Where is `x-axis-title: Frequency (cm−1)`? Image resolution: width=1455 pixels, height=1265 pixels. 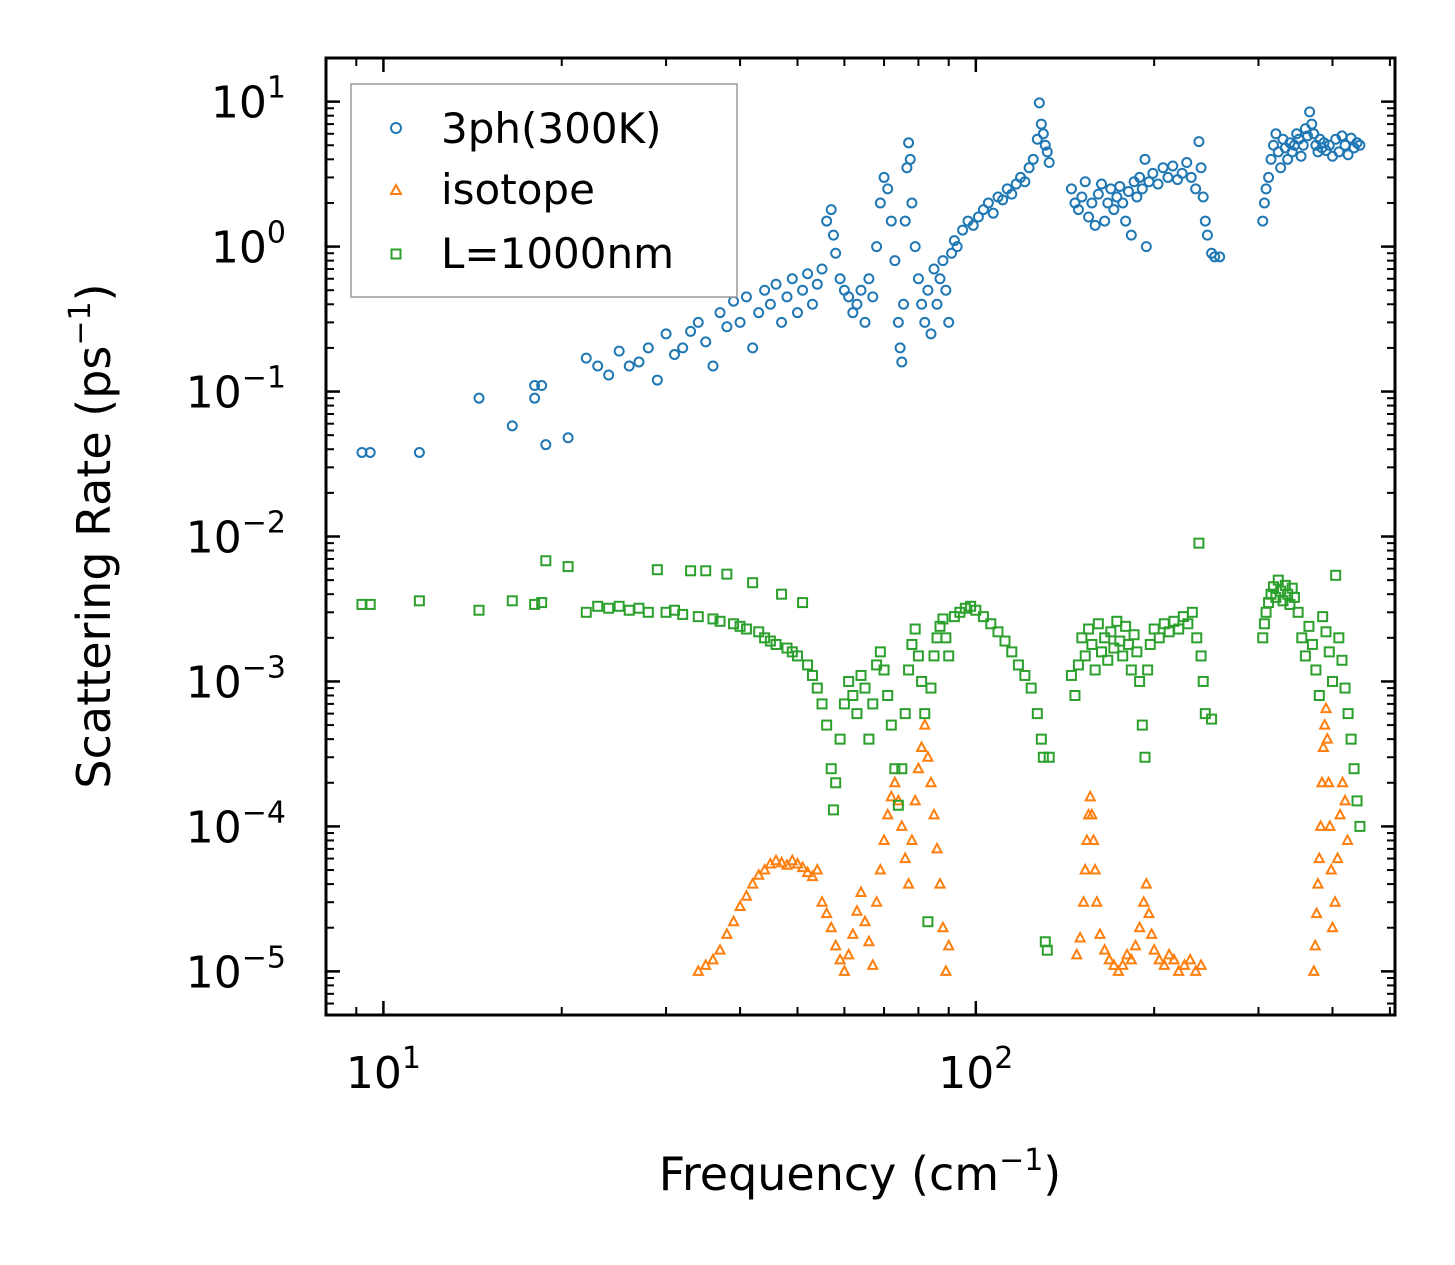 x-axis-title: Frequency (cm−1) is located at coordinates (860, 1172).